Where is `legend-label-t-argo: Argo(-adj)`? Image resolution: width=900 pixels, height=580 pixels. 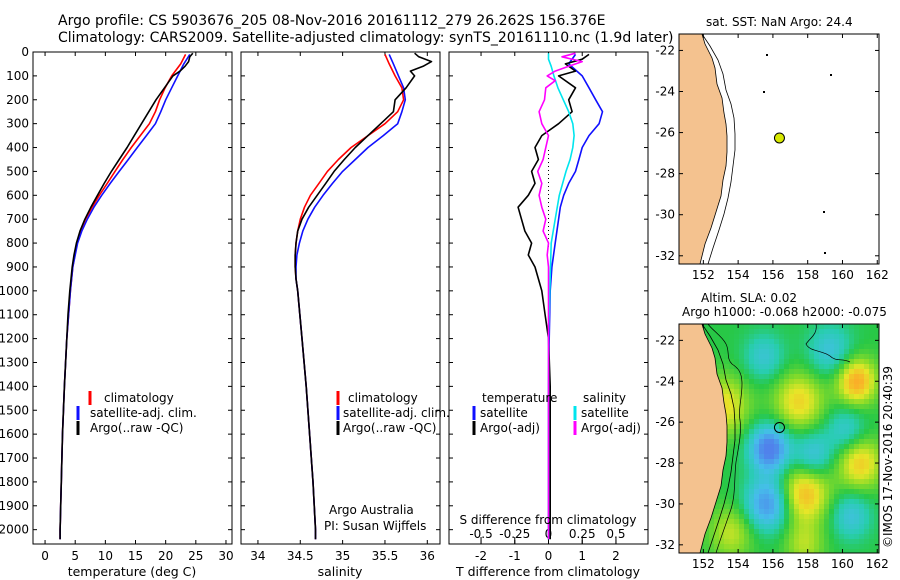
legend-label-t-argo: Argo(-adj) is located at coordinates (510, 428).